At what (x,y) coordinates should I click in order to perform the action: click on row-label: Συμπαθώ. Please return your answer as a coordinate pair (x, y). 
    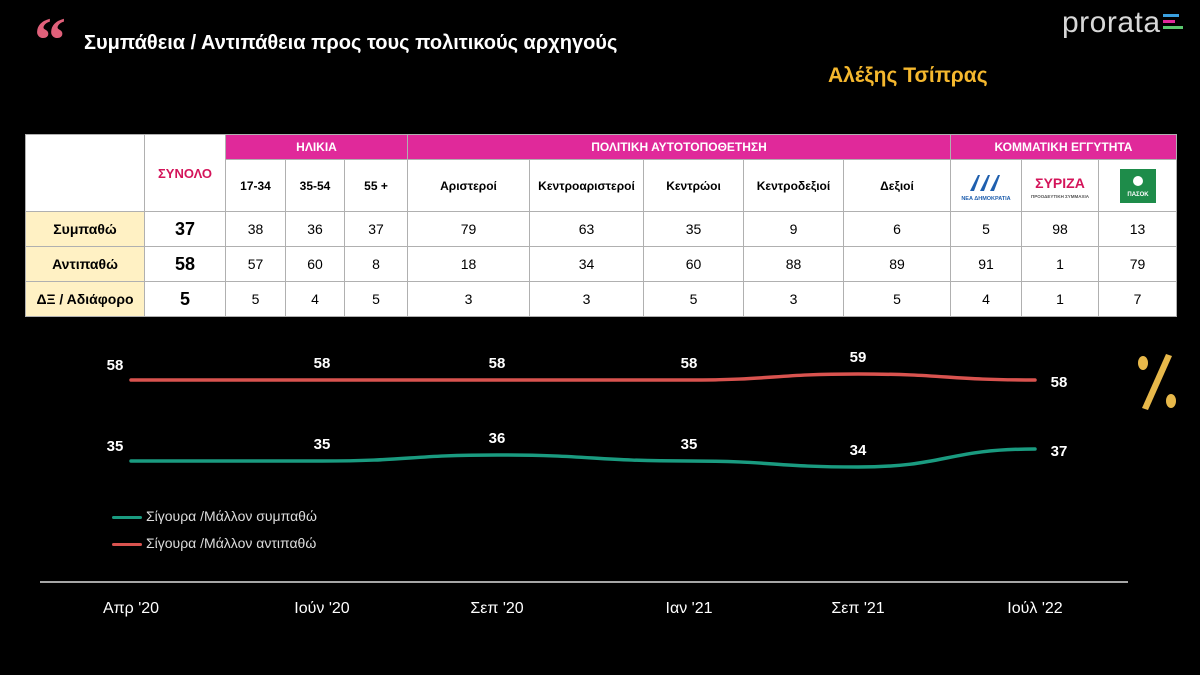
    Looking at the image, I should click on (85, 229).